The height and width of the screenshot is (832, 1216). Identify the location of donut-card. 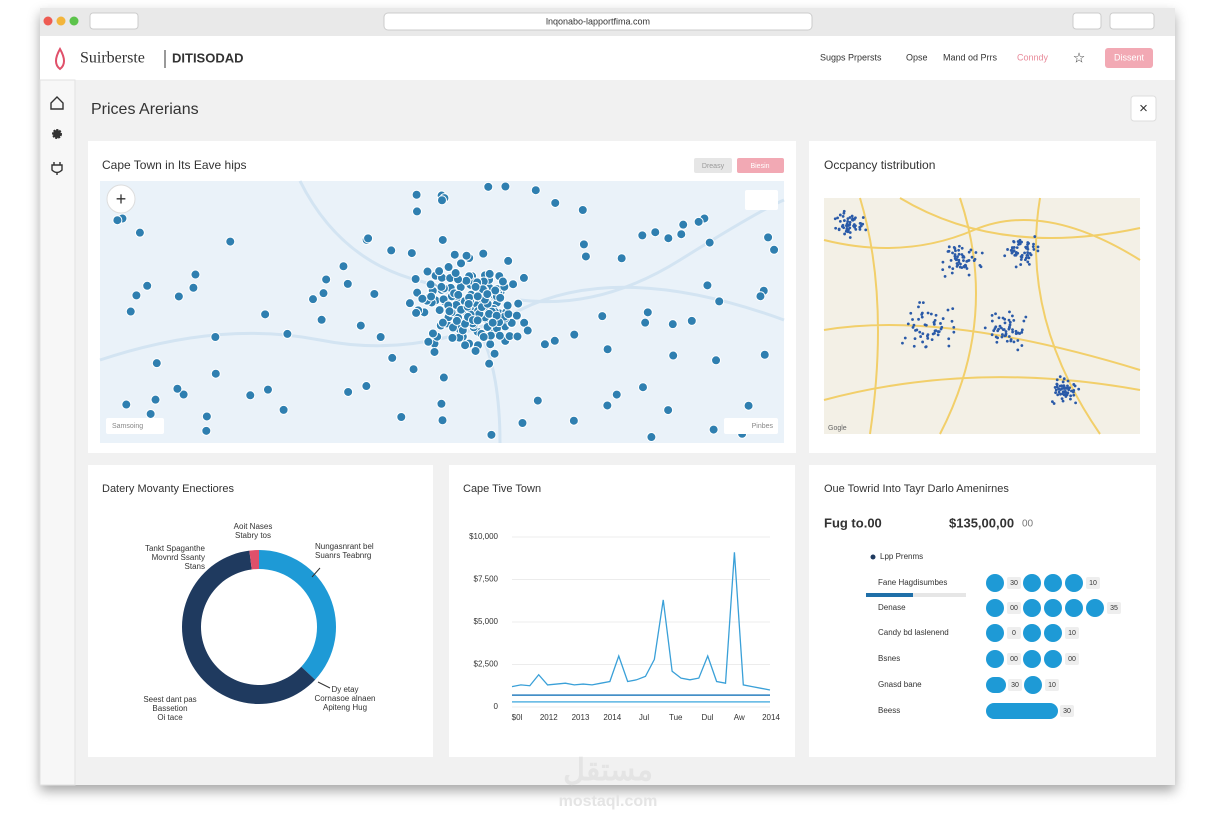
(260, 611).